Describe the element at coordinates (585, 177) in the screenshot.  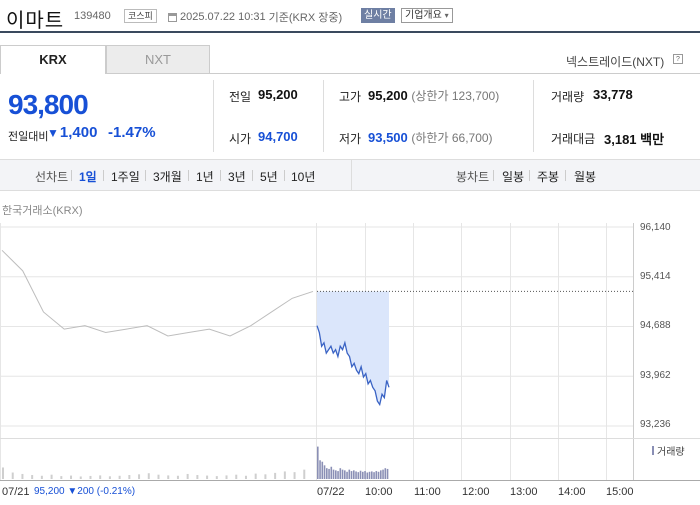
I see `period-monthly: 월봉` at that location.